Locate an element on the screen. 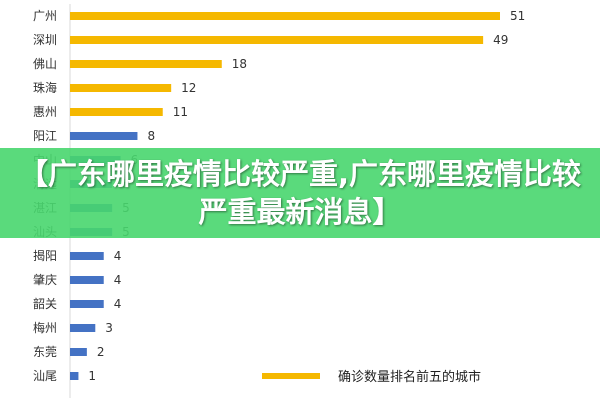 The height and width of the screenshot is (400, 600). data-label: 49 is located at coordinates (500, 40).